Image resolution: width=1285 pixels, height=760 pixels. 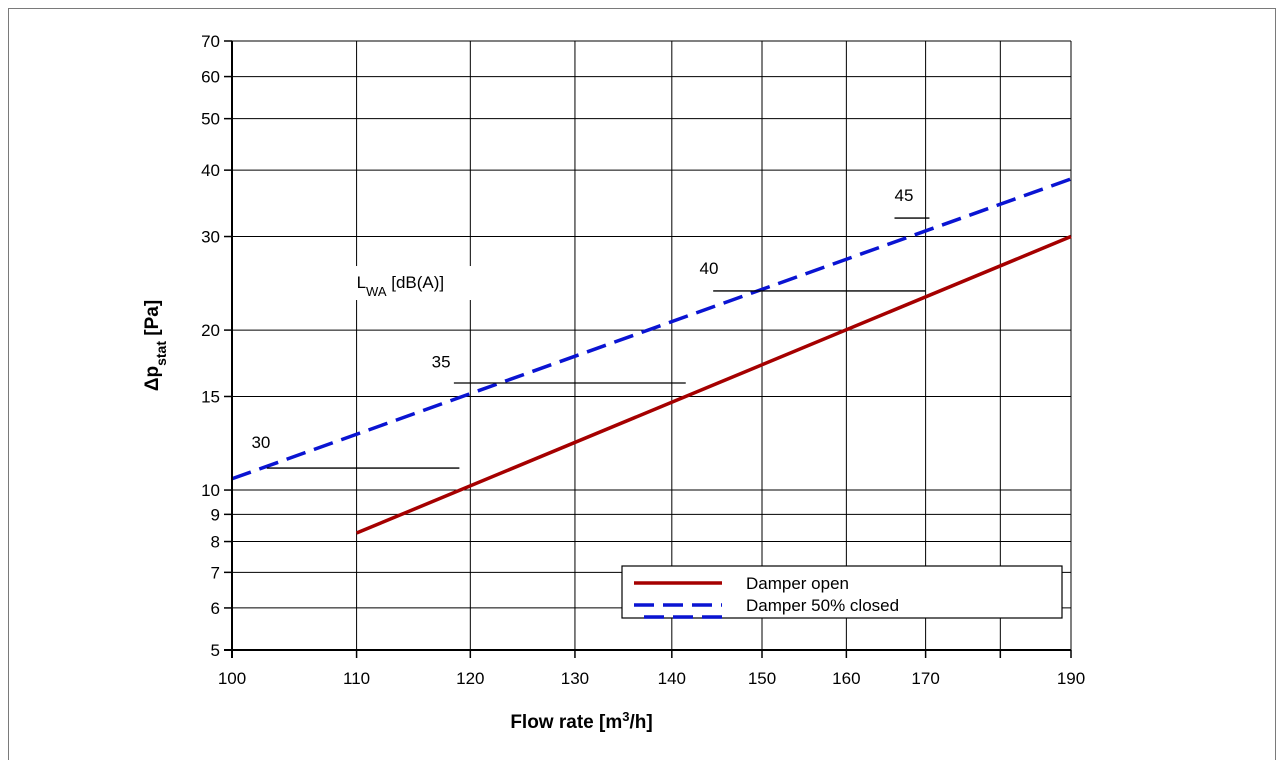 What do you see at coordinates (210, 119) in the screenshot?
I see `y-tick-label-50: 50` at bounding box center [210, 119].